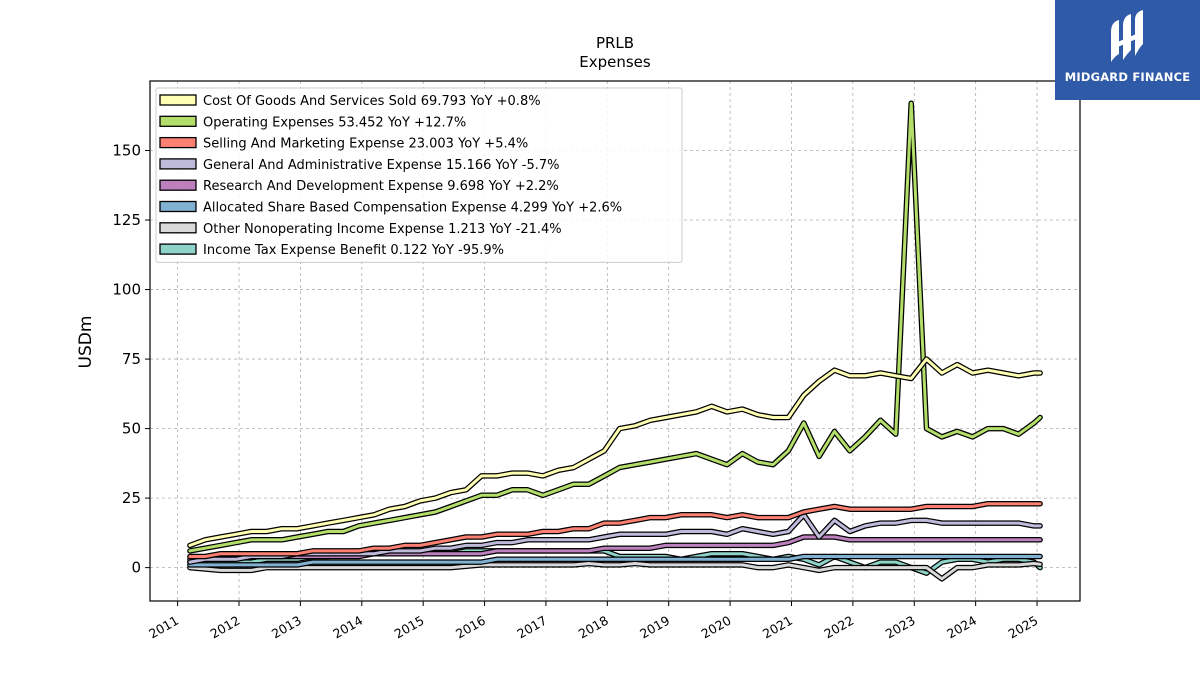 Image resolution: width=1200 pixels, height=675 pixels. I want to click on y-tick-label: 100, so click(126, 290).